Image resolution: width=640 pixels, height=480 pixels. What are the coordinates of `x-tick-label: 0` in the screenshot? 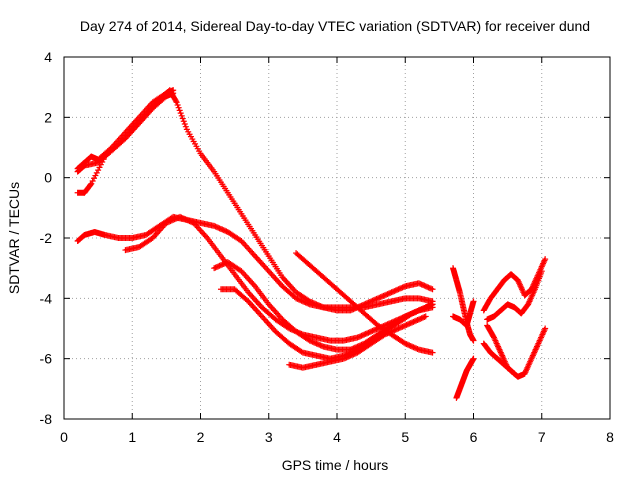 It's located at (64, 437).